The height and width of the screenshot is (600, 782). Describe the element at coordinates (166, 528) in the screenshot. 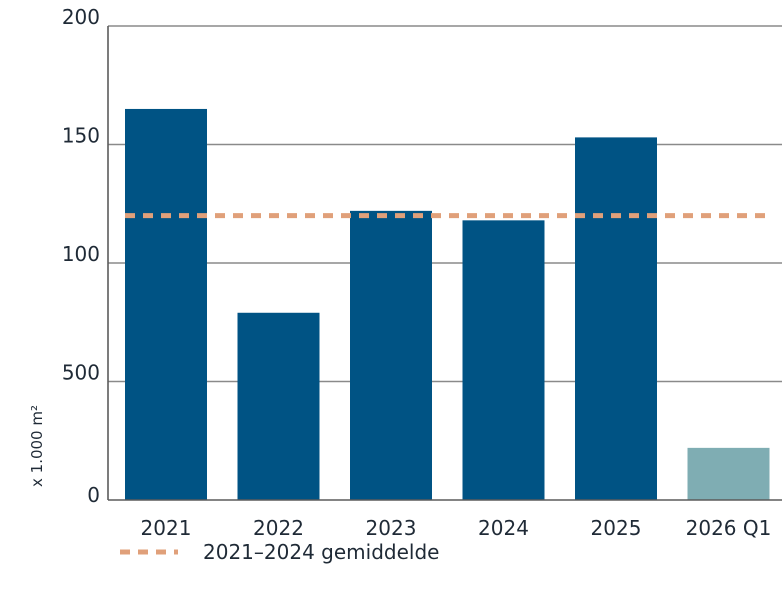

I see `x-tick-label: 2021` at that location.